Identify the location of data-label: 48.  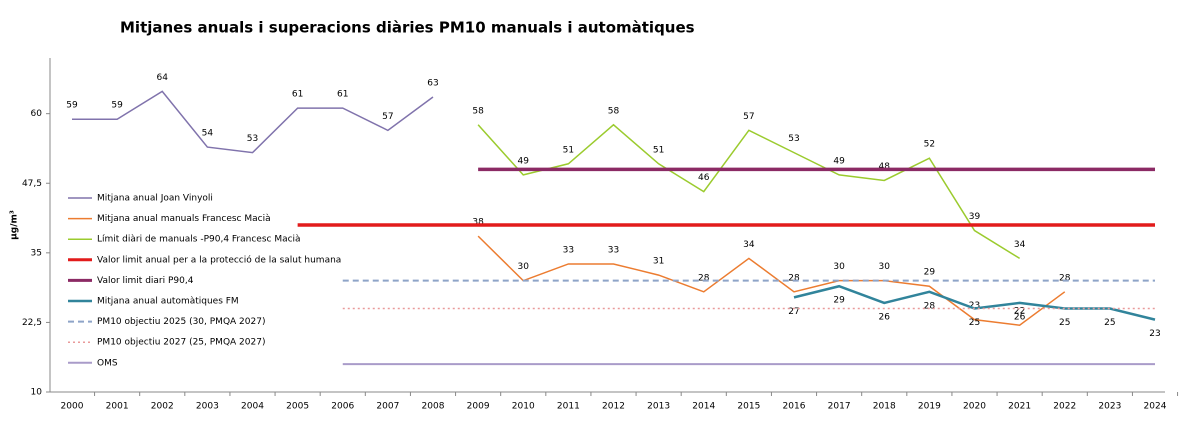
(885, 167).